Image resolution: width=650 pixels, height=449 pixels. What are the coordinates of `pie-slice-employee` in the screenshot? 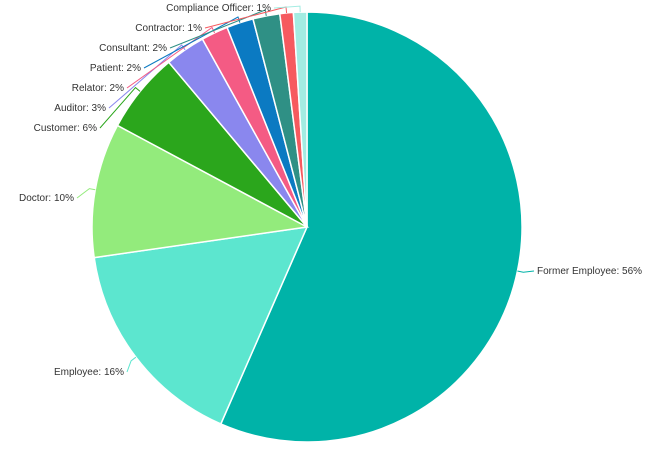 It's located at (201, 325).